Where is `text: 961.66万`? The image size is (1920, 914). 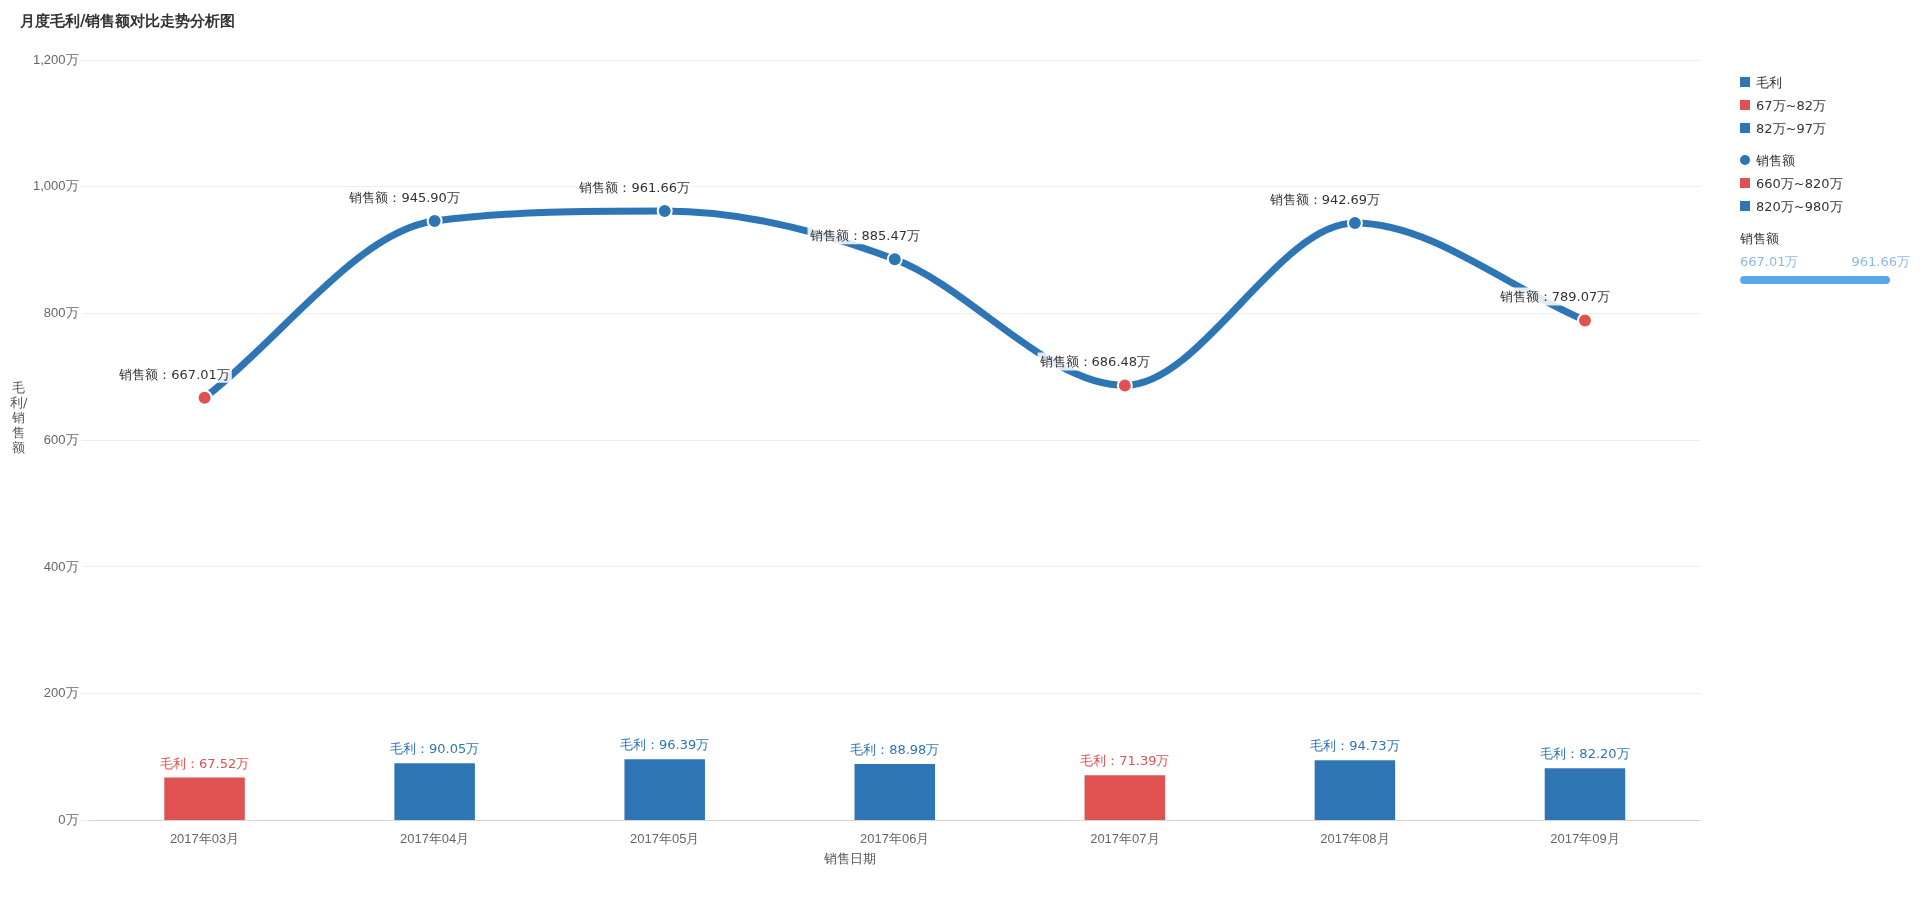
text: 961.66万 is located at coordinates (1880, 262).